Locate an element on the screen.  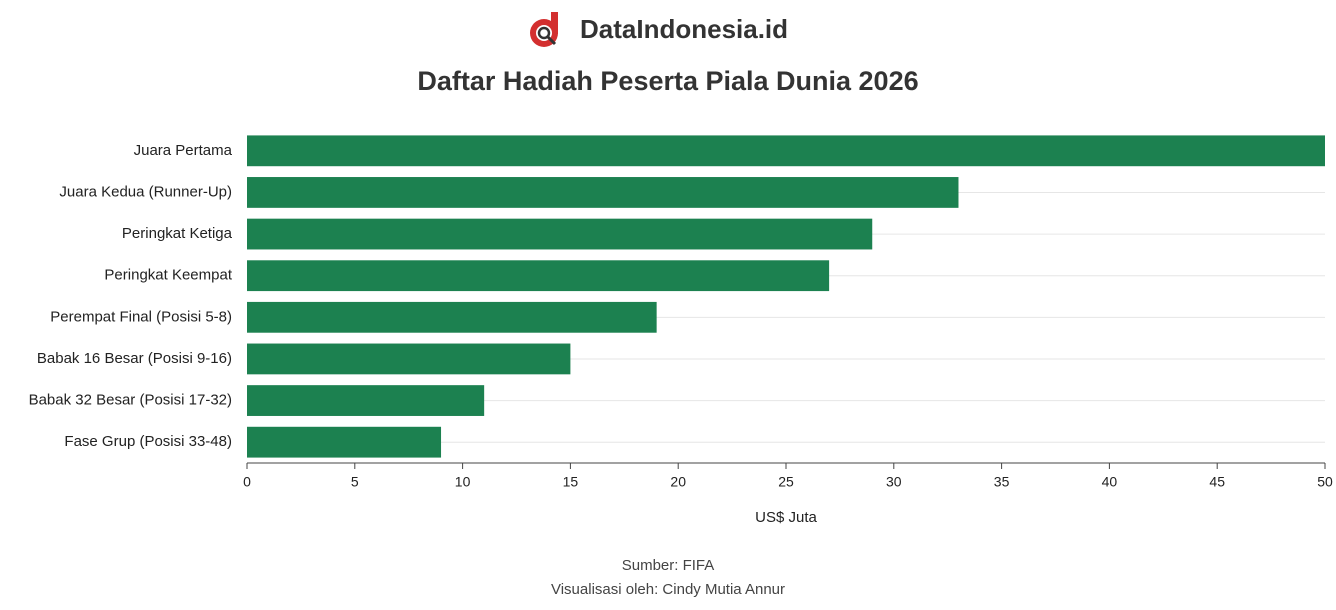
x-axis-label: US$ Juta is located at coordinates (786, 517).